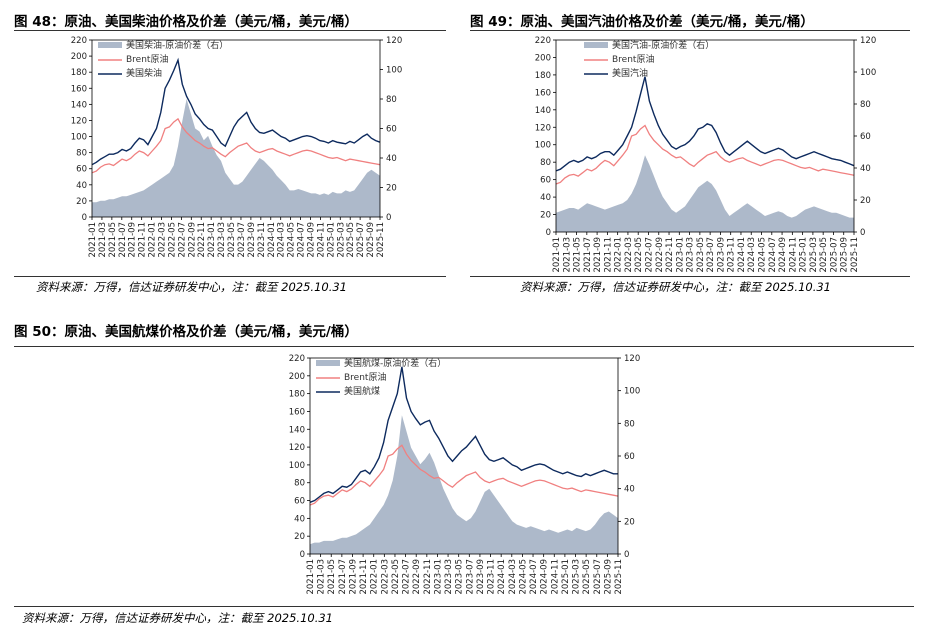 The width and height of the screenshot is (927, 632). I want to click on x-axis-tick-label: 2025-03, so click(814, 255).